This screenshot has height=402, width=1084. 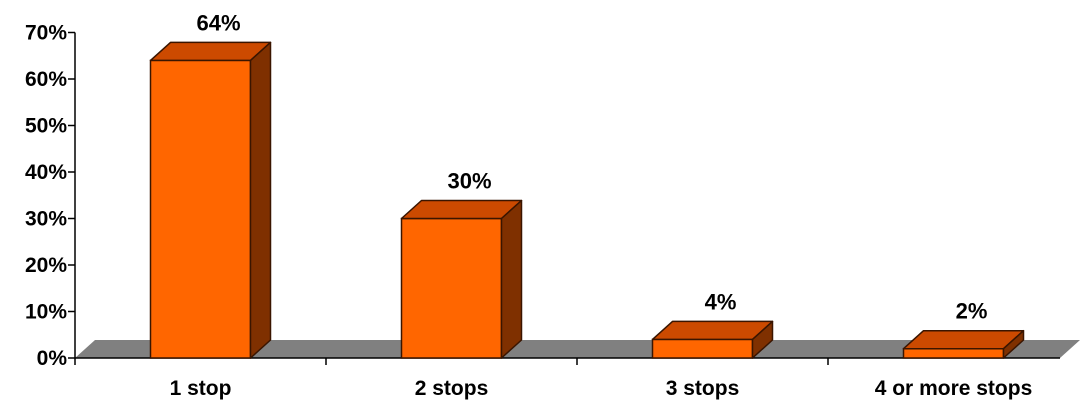 I want to click on y-tick-label: 30%, so click(x=46, y=219).